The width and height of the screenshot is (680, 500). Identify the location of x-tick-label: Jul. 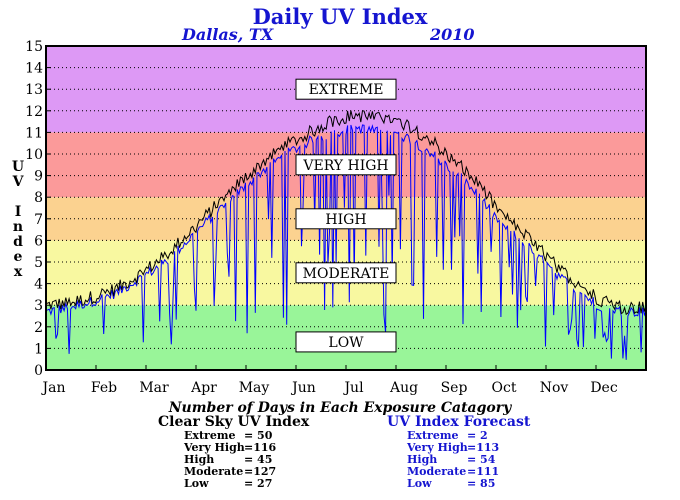
(353, 388).